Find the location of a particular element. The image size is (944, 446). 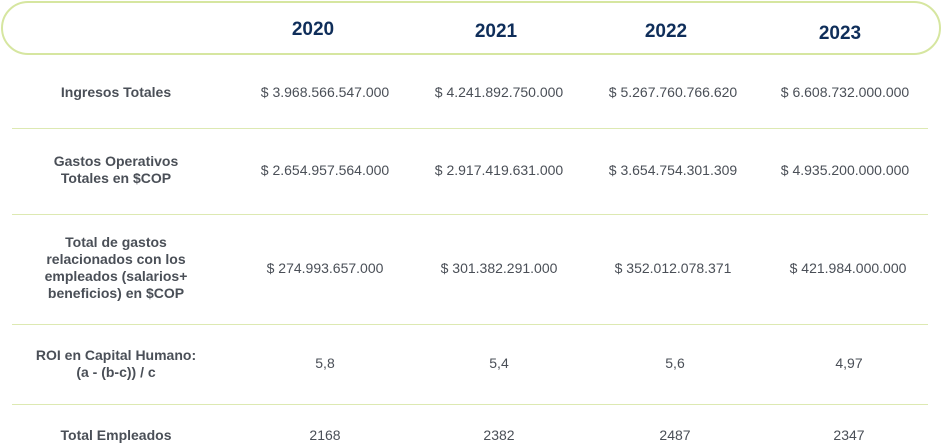

year-header-2020: 2020 is located at coordinates (313, 29).